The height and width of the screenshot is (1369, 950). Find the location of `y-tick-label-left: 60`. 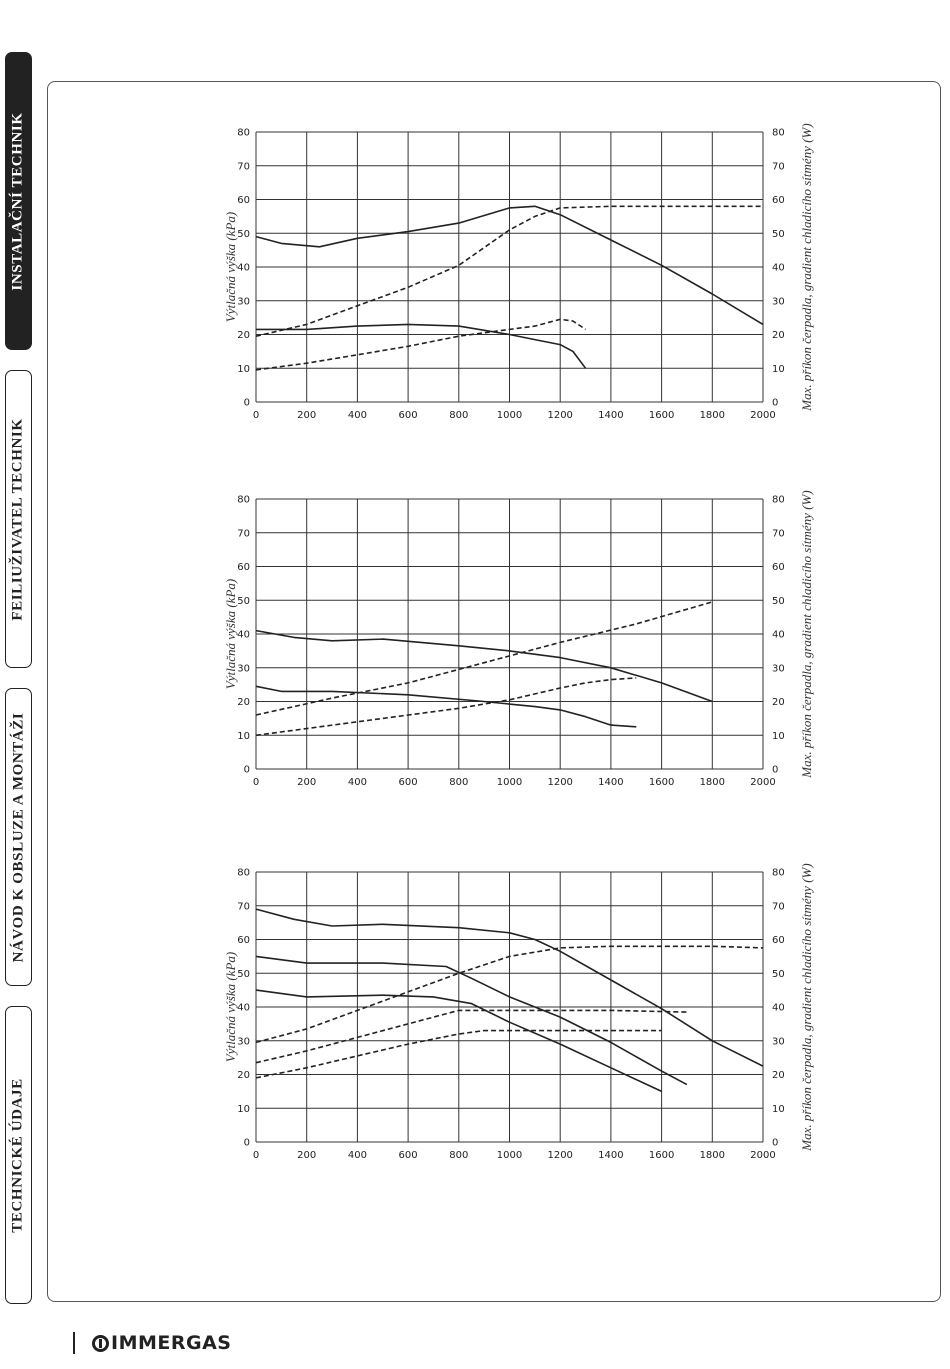

y-tick-label-left: 60 is located at coordinates (243, 567).